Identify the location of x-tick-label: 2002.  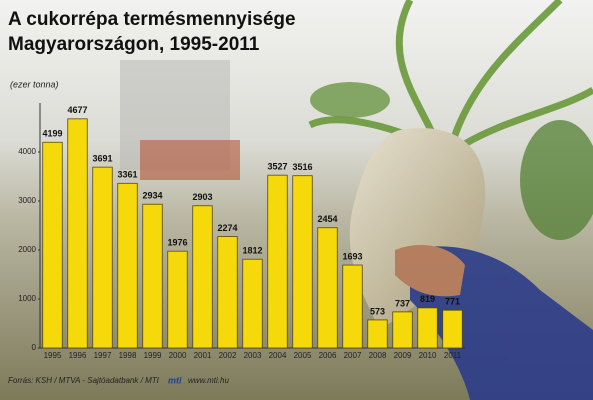
(228, 355).